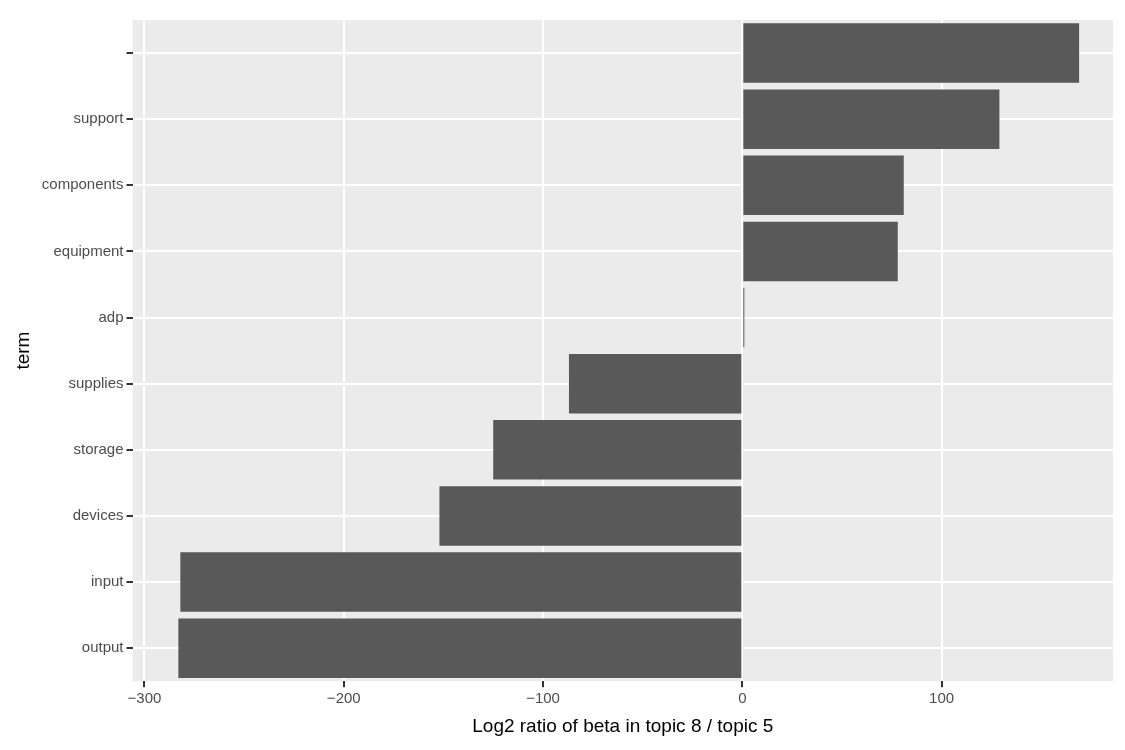 This screenshot has height=750, width=1125. Describe the element at coordinates (107, 581) in the screenshot. I see `y-tick-label: input` at that location.